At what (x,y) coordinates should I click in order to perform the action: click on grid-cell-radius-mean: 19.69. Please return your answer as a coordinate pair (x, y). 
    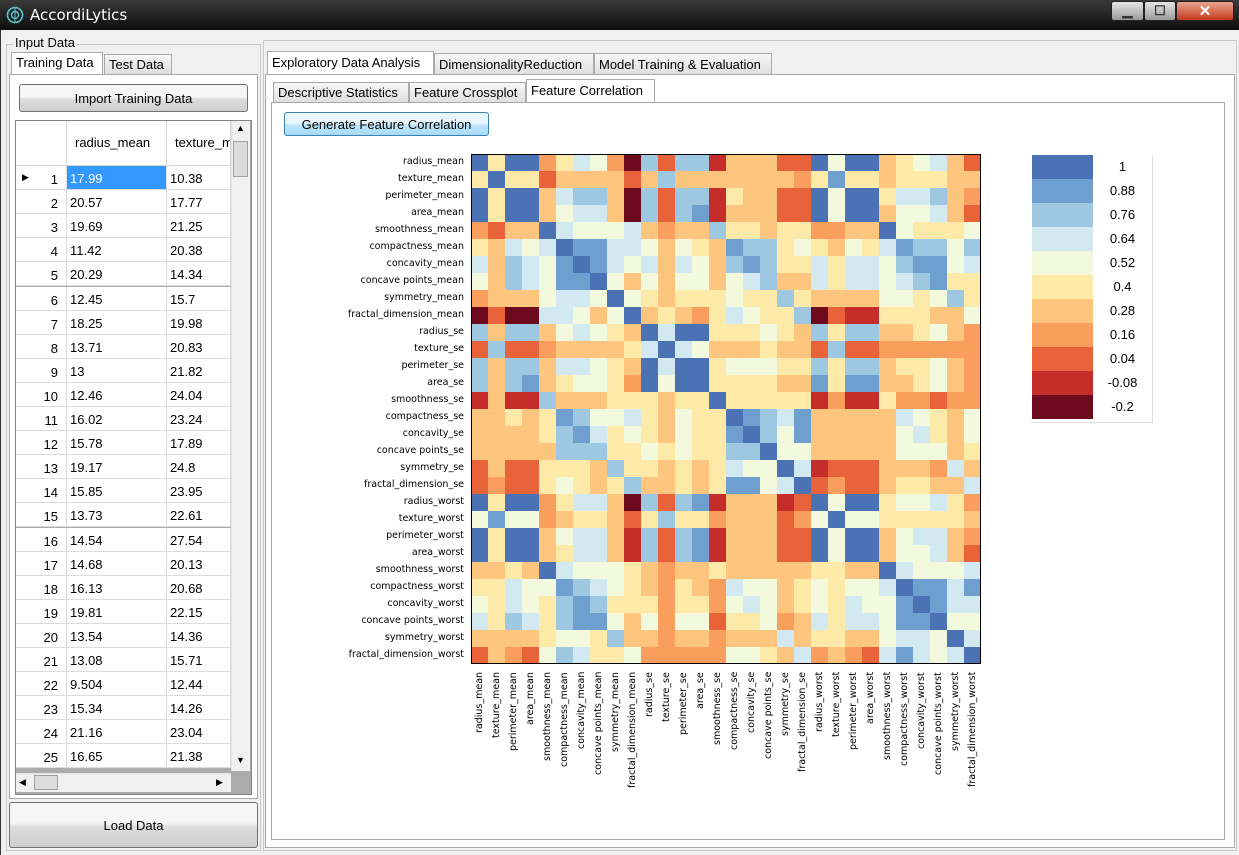
    Looking at the image, I should click on (117, 226).